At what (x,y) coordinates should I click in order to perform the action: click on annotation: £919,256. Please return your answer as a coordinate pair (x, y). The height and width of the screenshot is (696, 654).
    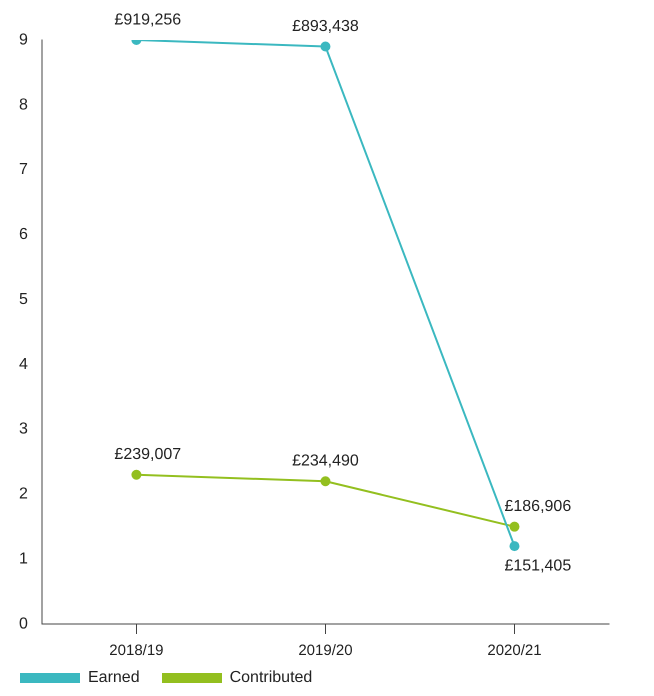
    Looking at the image, I should click on (148, 19).